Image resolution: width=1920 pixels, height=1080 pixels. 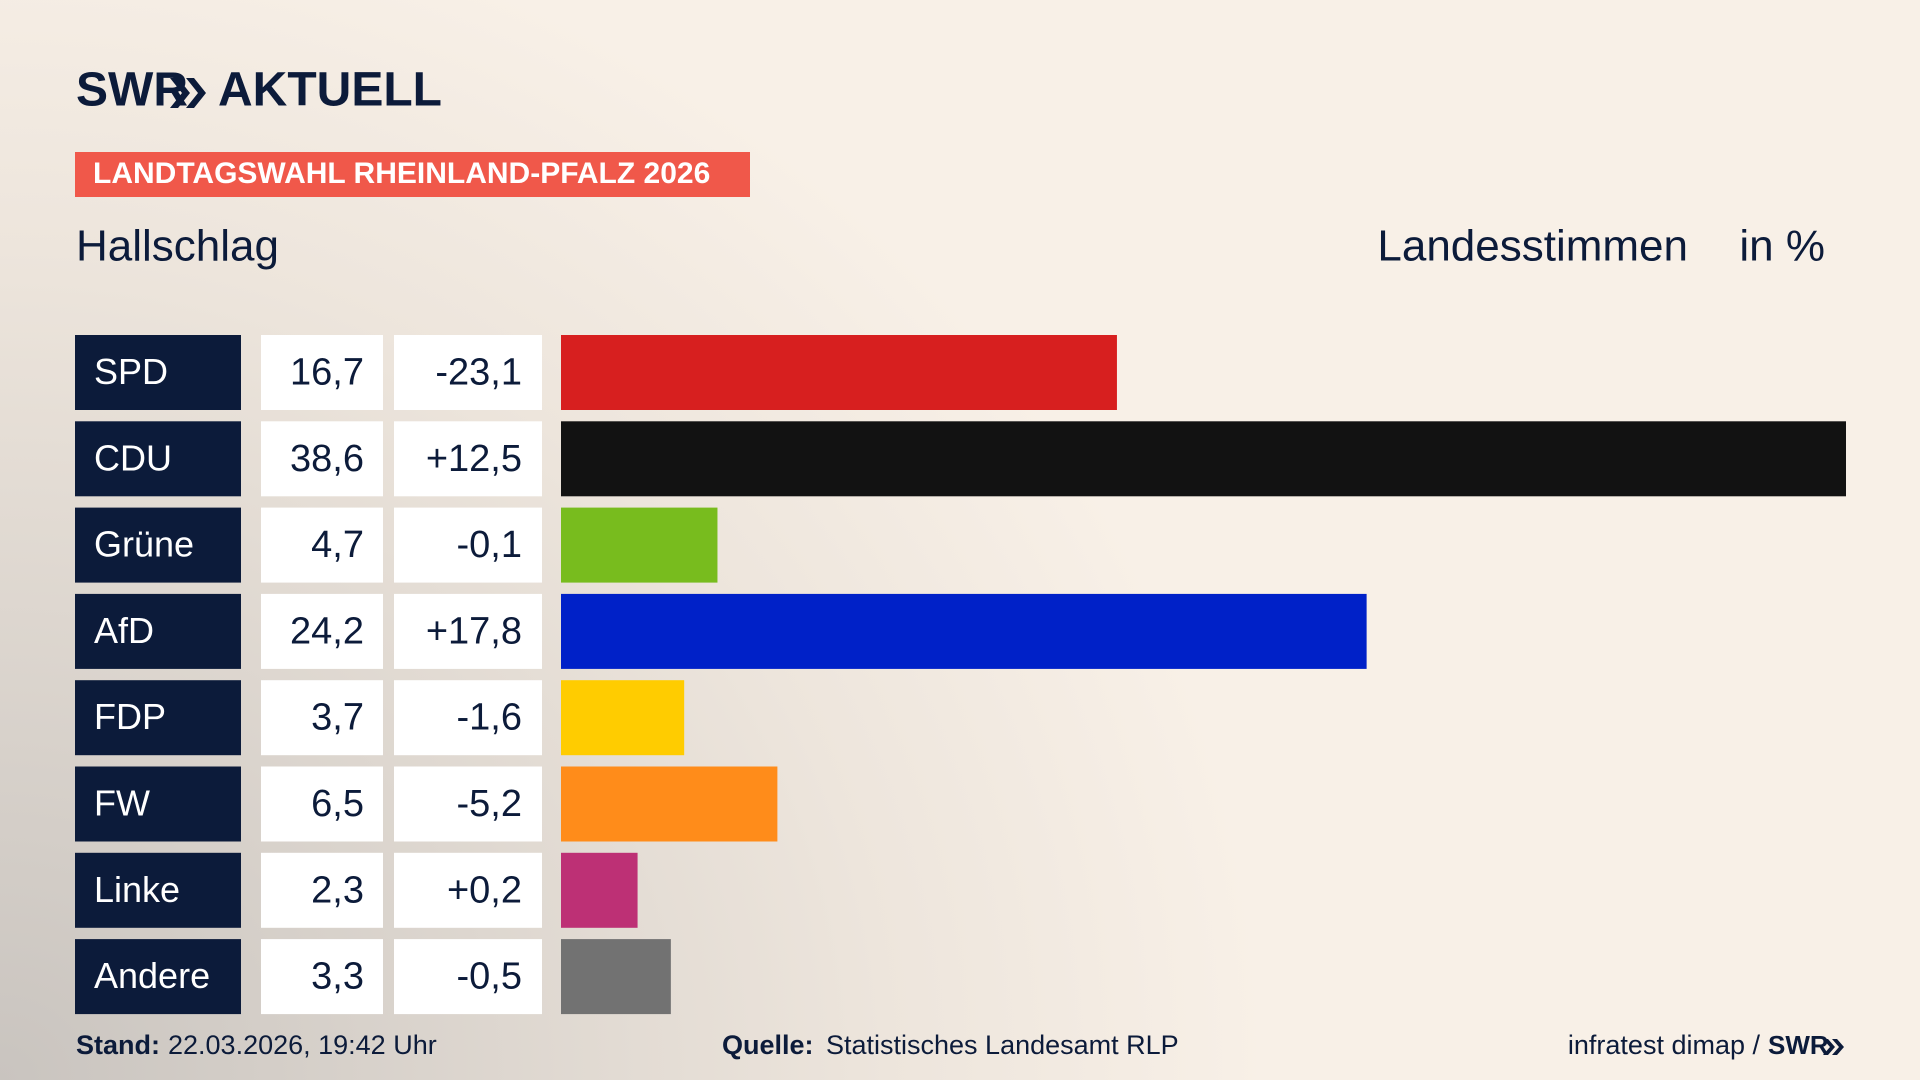 What do you see at coordinates (188, 93) in the screenshot?
I see `brand-chevrons` at bounding box center [188, 93].